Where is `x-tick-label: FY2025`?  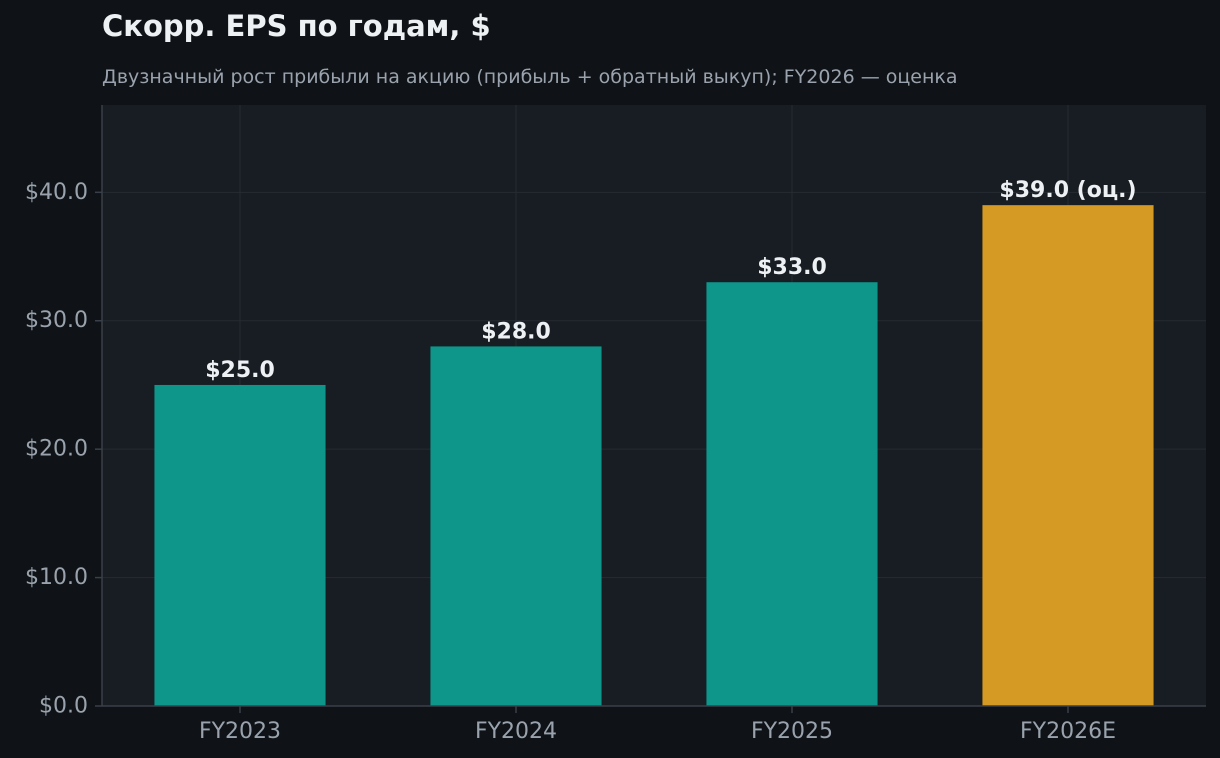 x-tick-label: FY2025 is located at coordinates (792, 731).